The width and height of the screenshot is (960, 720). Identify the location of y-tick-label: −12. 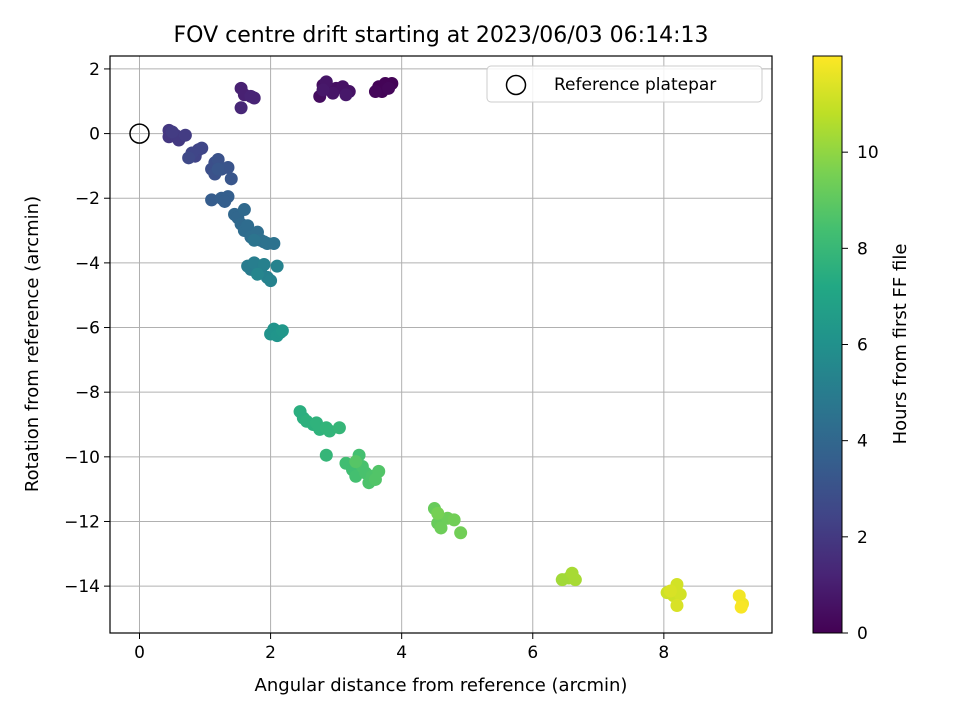
(82, 522).